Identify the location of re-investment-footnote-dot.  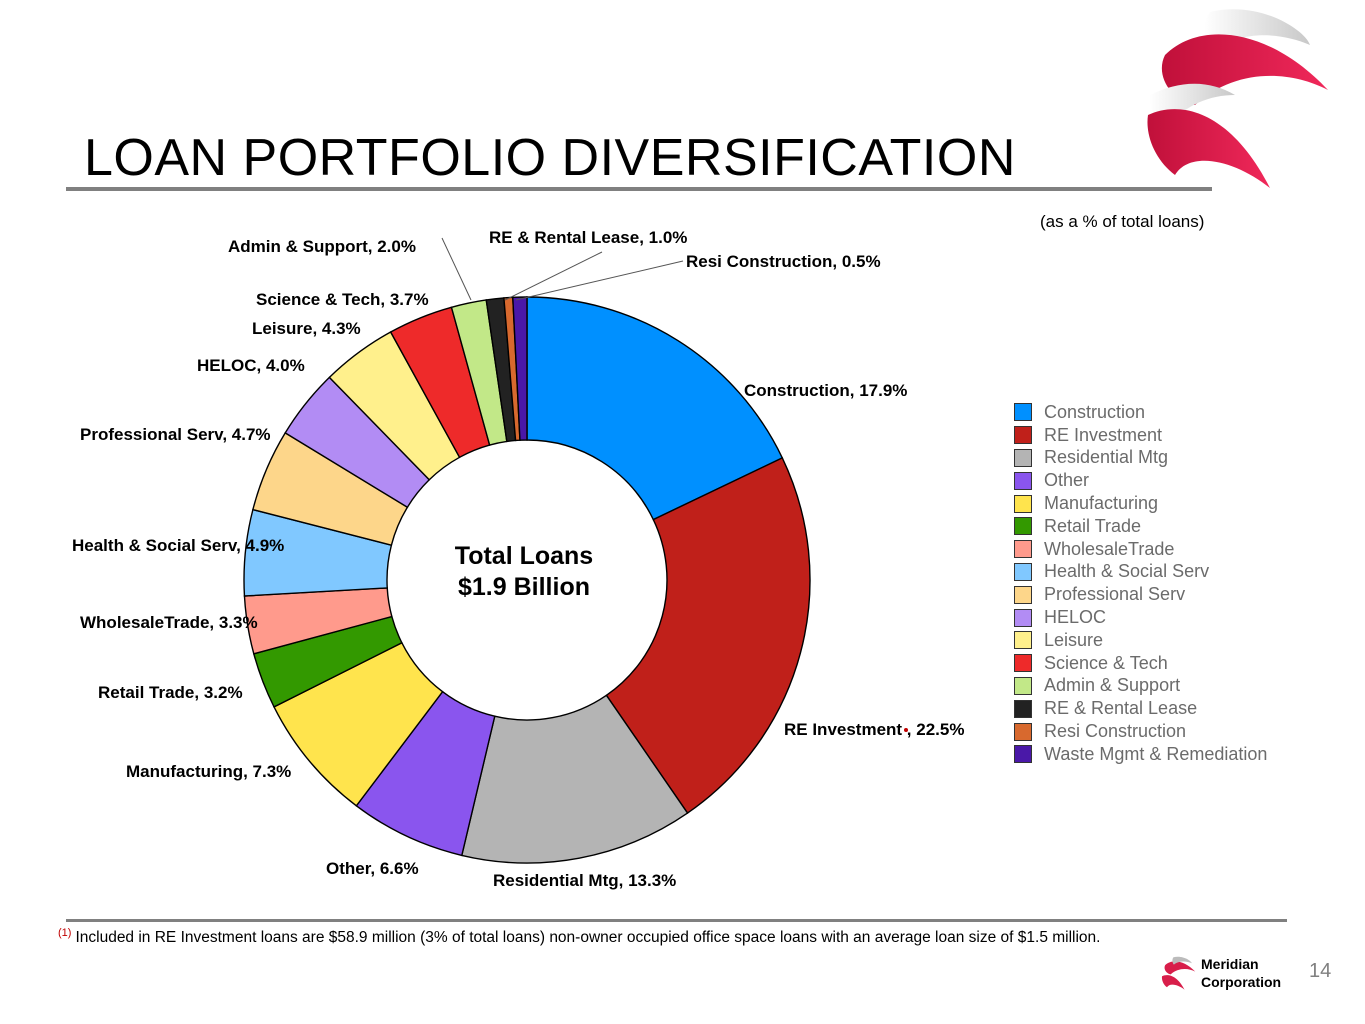
(906, 730).